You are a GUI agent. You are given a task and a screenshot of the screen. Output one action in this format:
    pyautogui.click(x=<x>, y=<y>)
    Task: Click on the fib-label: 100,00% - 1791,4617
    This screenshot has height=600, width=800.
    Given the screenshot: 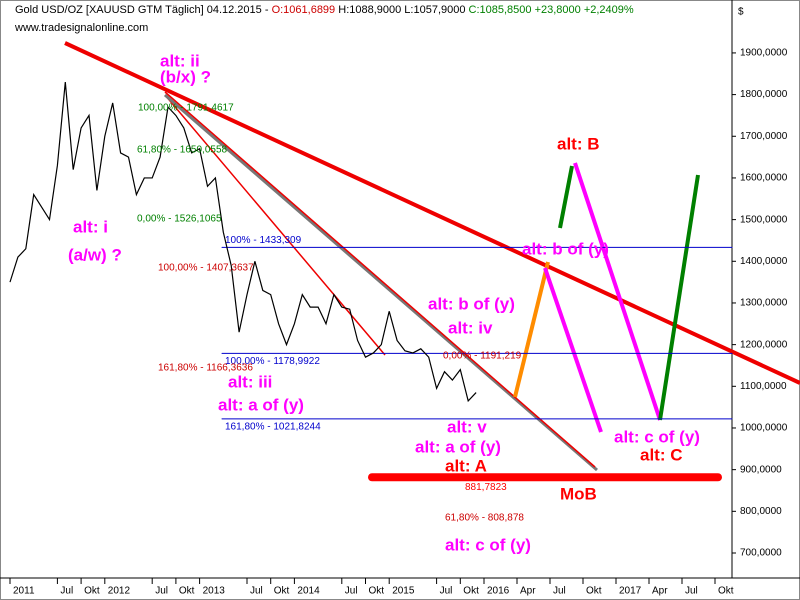 What is the action you would take?
    pyautogui.click(x=186, y=108)
    